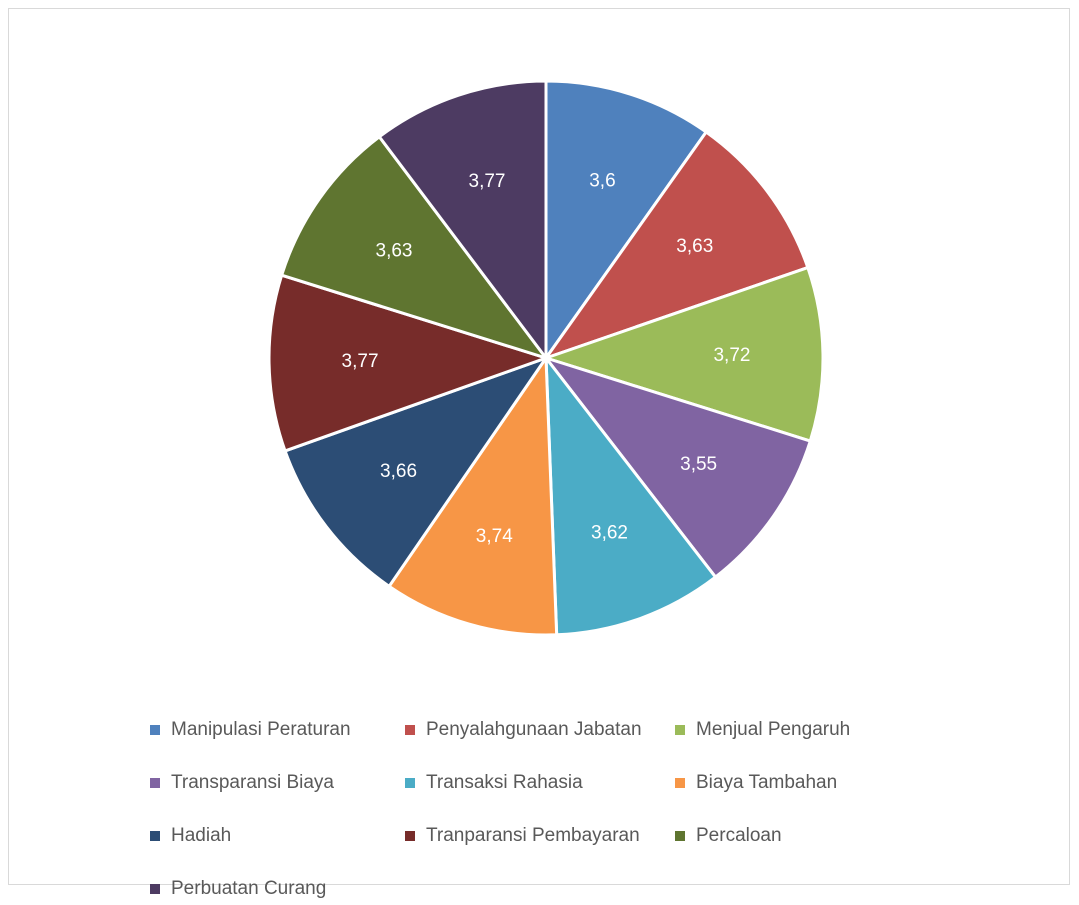 The image size is (1079, 905). I want to click on legend-item-3: Transparansi Biaya, so click(277, 783).